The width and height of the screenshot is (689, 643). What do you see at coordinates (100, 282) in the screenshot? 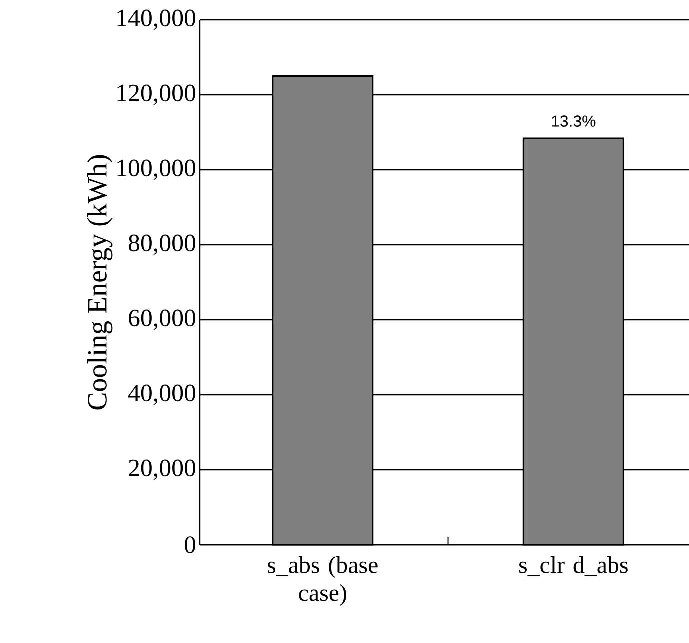
I see `y-axis-title: Cooling Energy (kWh)` at bounding box center [100, 282].